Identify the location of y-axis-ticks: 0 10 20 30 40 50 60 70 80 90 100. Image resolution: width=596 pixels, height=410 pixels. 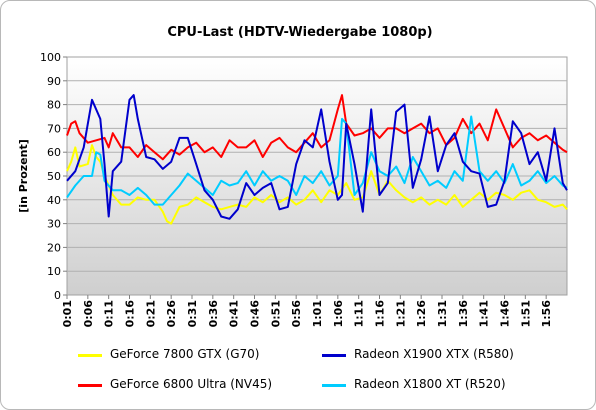
(53, 176).